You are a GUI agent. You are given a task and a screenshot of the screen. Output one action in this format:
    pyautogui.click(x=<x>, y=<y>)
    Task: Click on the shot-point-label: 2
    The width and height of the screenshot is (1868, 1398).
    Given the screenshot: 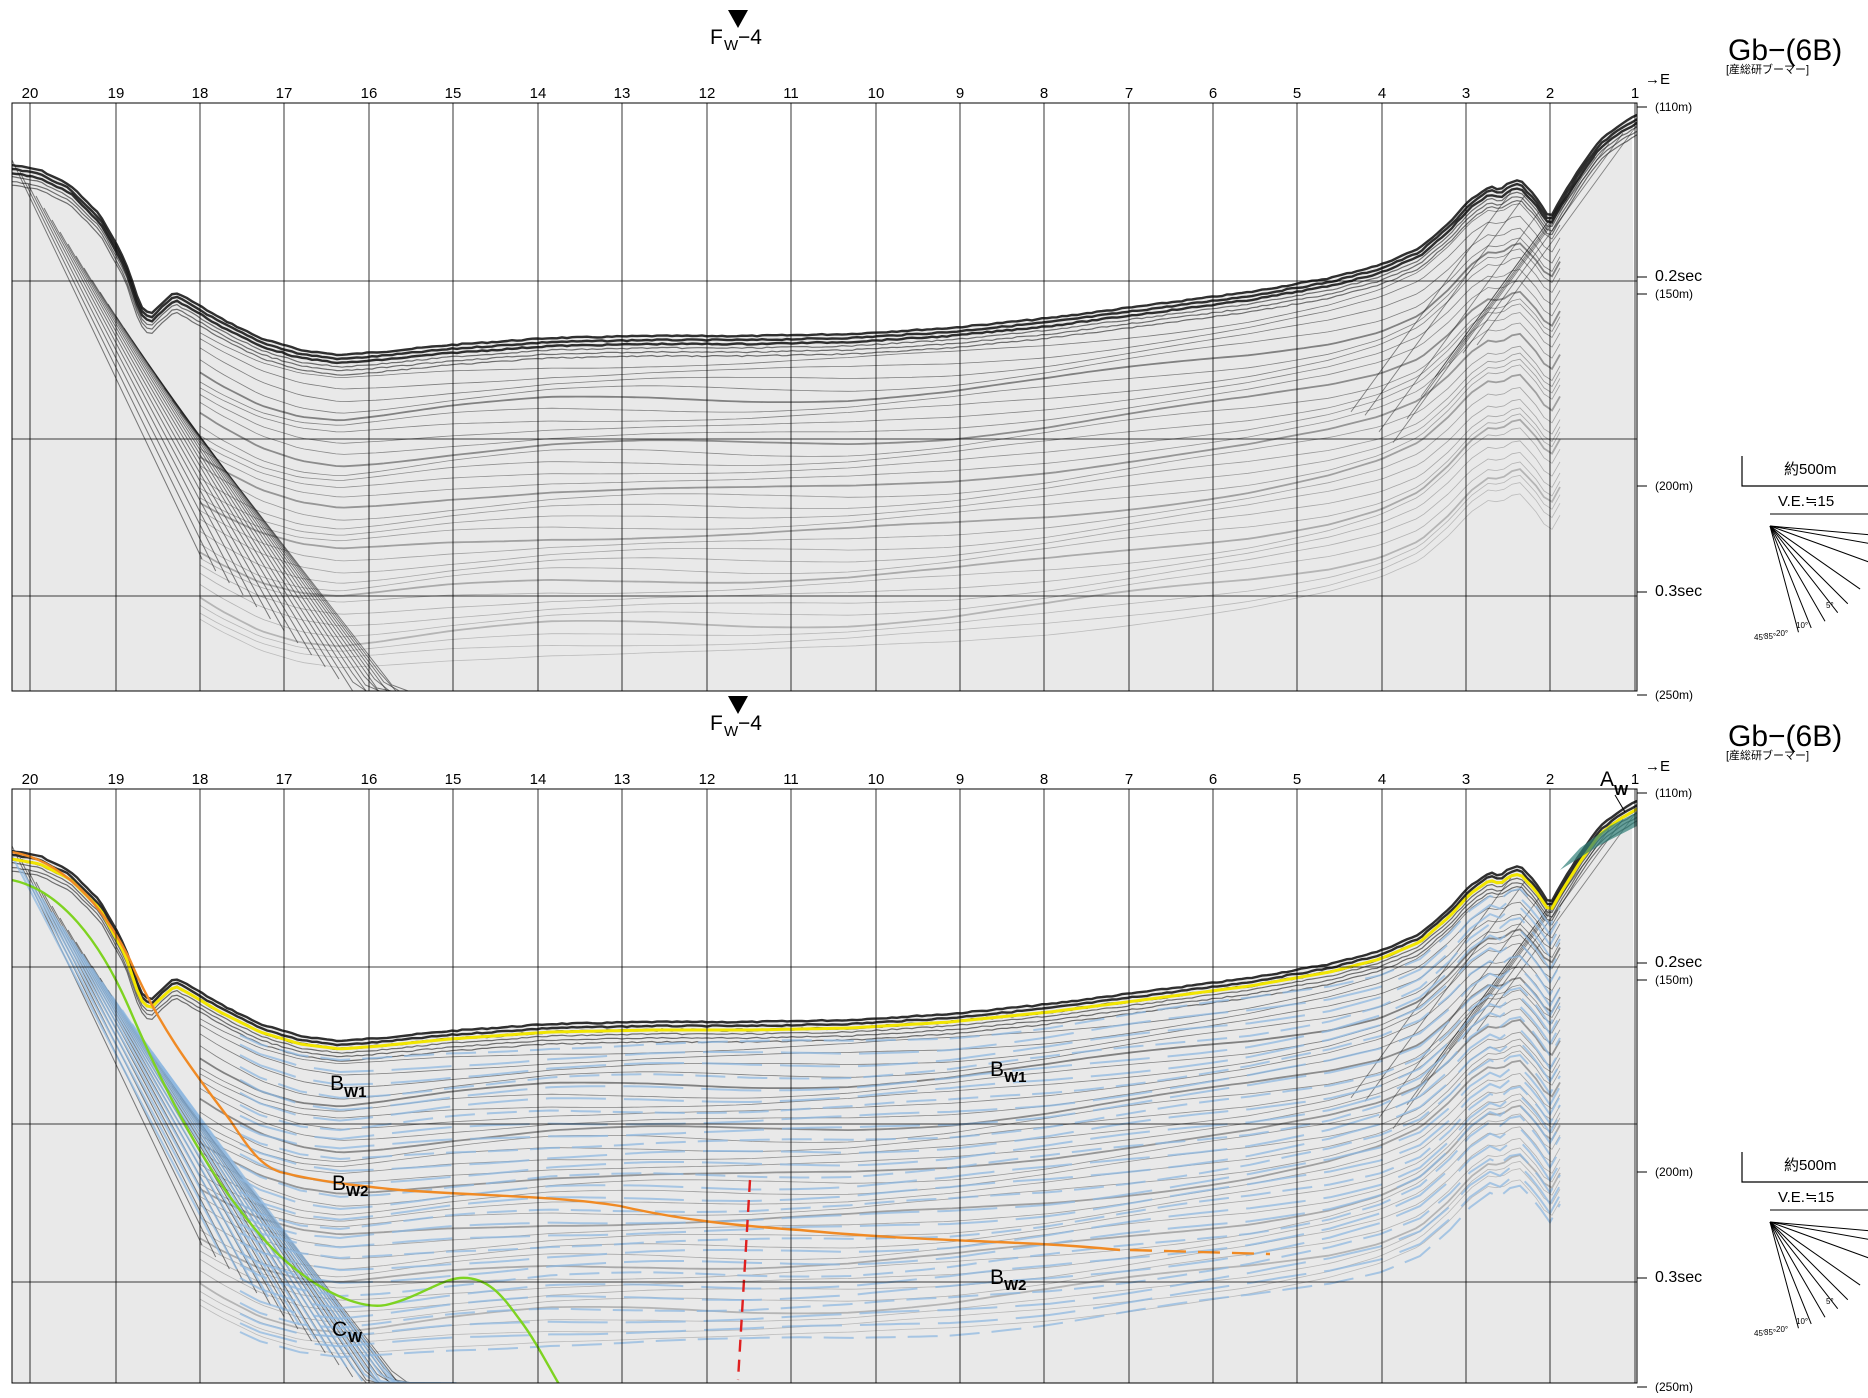 What is the action you would take?
    pyautogui.click(x=1550, y=779)
    